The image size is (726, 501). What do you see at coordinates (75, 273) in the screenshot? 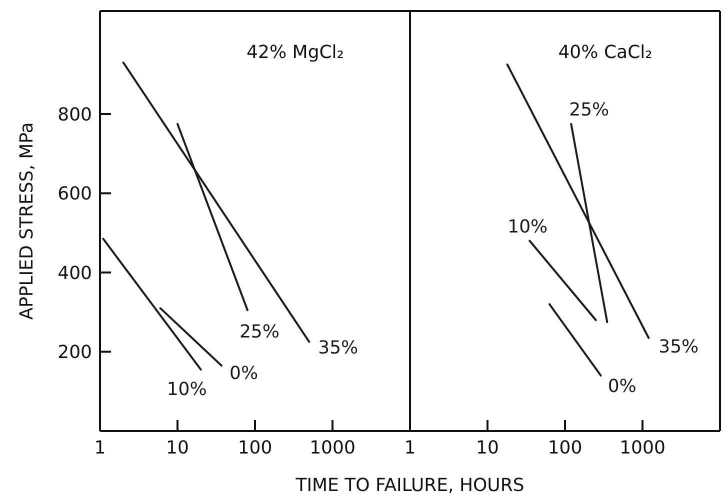
I see `y-tick-label: 400` at bounding box center [75, 273].